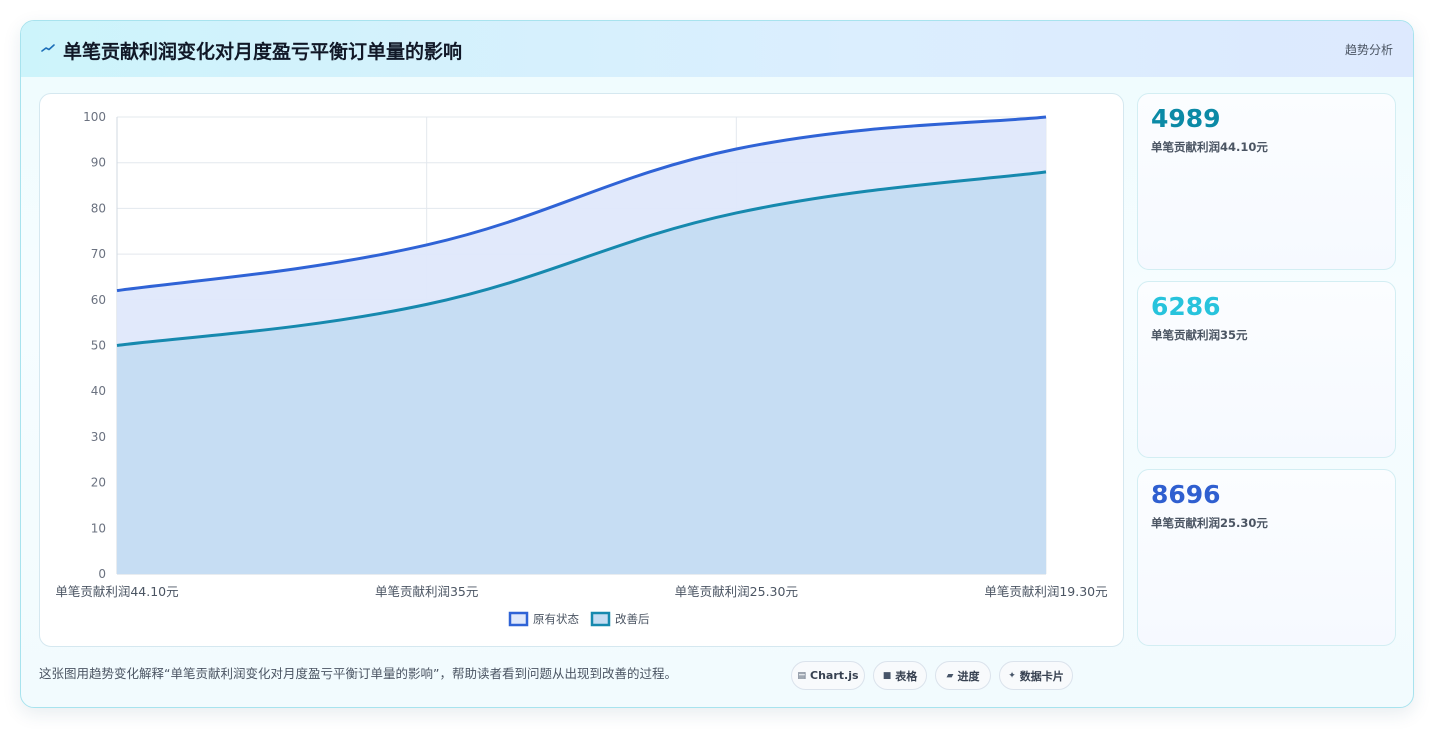 The image size is (1435, 729). Describe the element at coordinates (98, 346) in the screenshot. I see `y-tick-label: 50` at that location.